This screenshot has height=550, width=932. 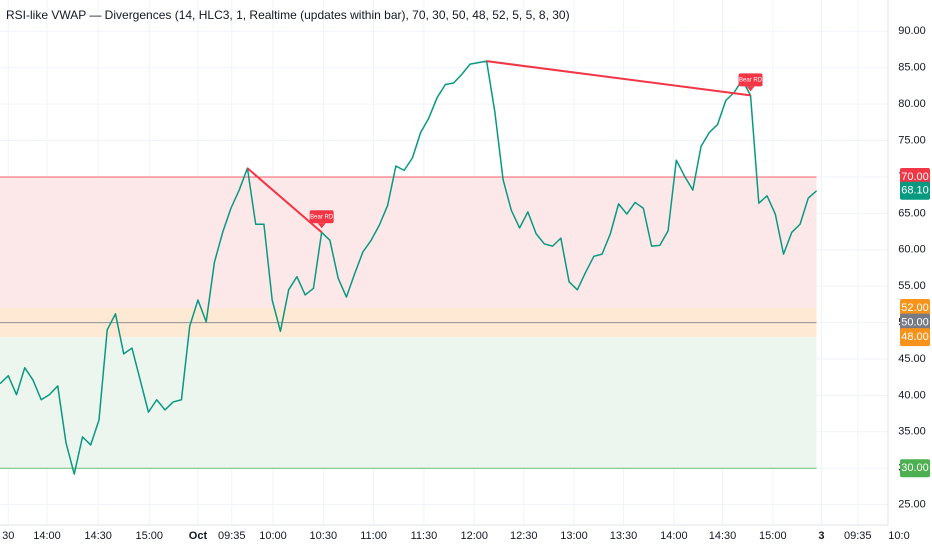 What do you see at coordinates (624, 536) in the screenshot?
I see `x-tick-label: 13:30` at bounding box center [624, 536].